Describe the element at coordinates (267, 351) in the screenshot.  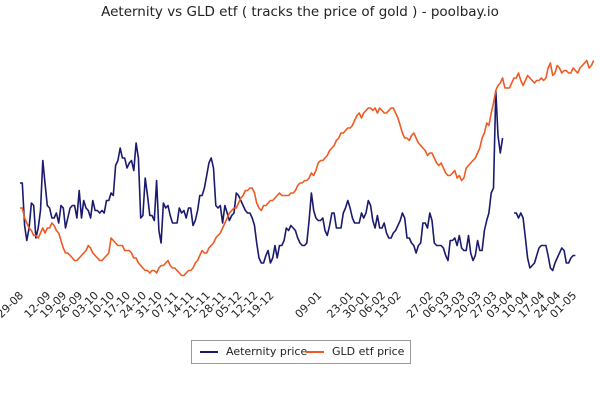
I see `legend-label-aeternity: Aeternity price` at that location.